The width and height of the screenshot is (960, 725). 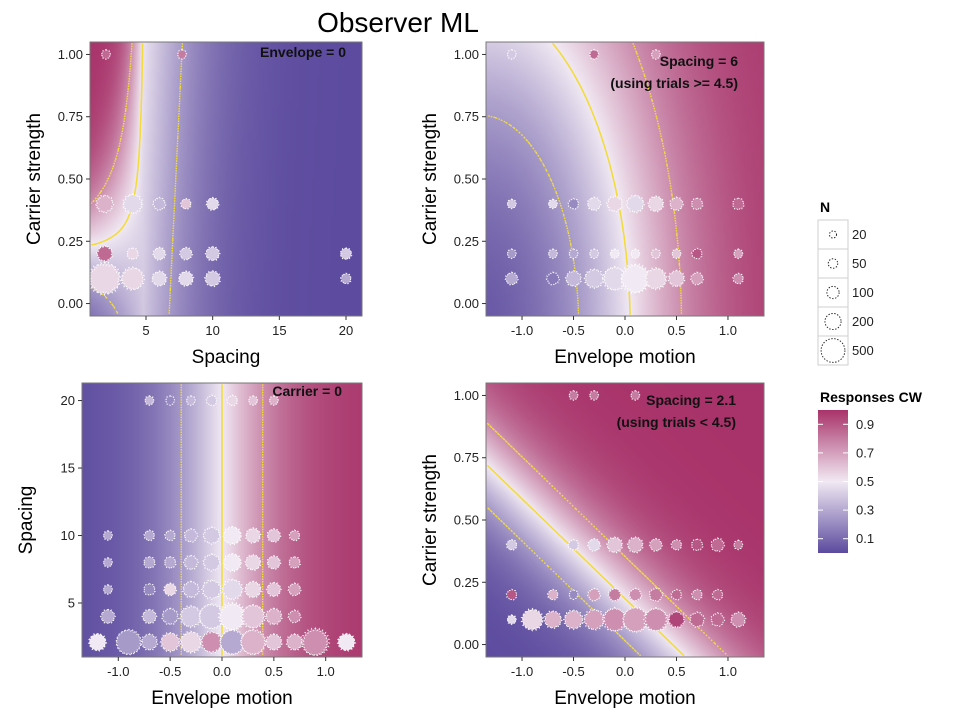 I want to click on legend-n-label: 200, so click(x=863, y=321).